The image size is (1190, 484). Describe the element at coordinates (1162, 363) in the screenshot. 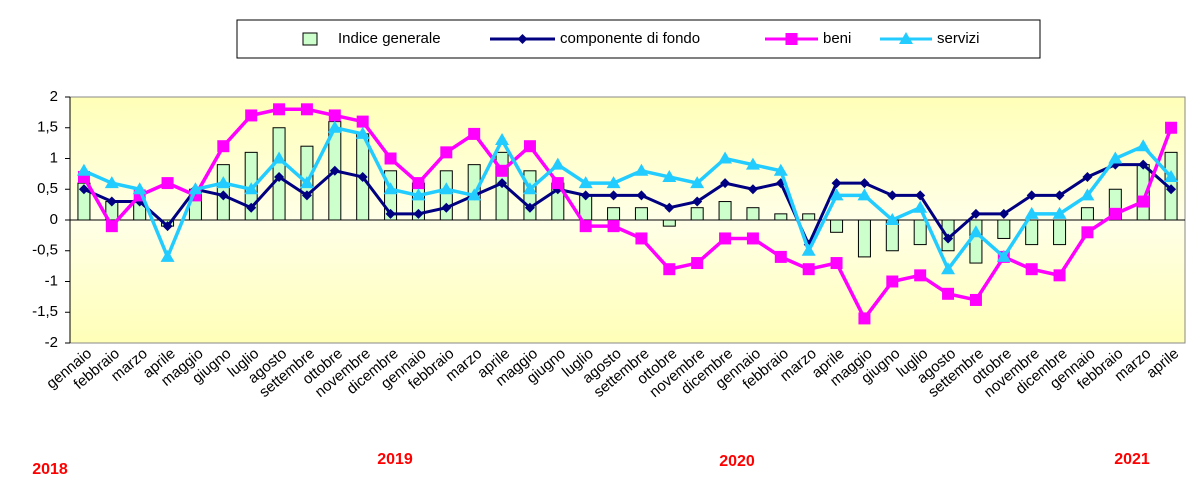

I see `x-tick-label: aprile` at that location.